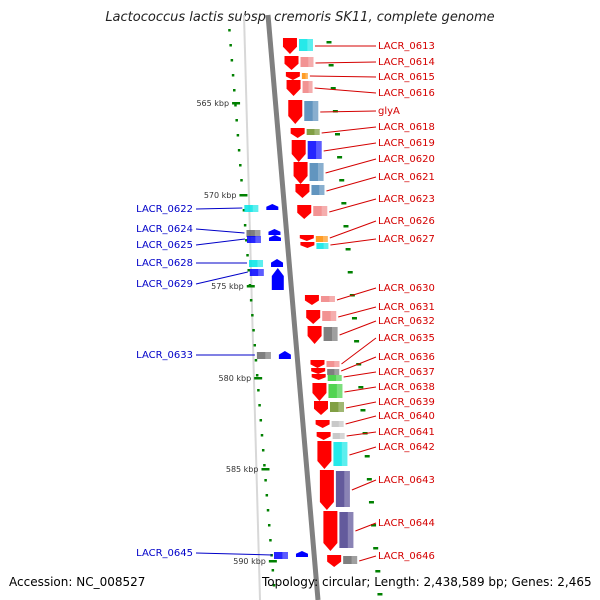 The height and width of the screenshot is (600, 600). Describe the element at coordinates (406, 127) in the screenshot. I see `gene-label: LACR_0618` at that location.